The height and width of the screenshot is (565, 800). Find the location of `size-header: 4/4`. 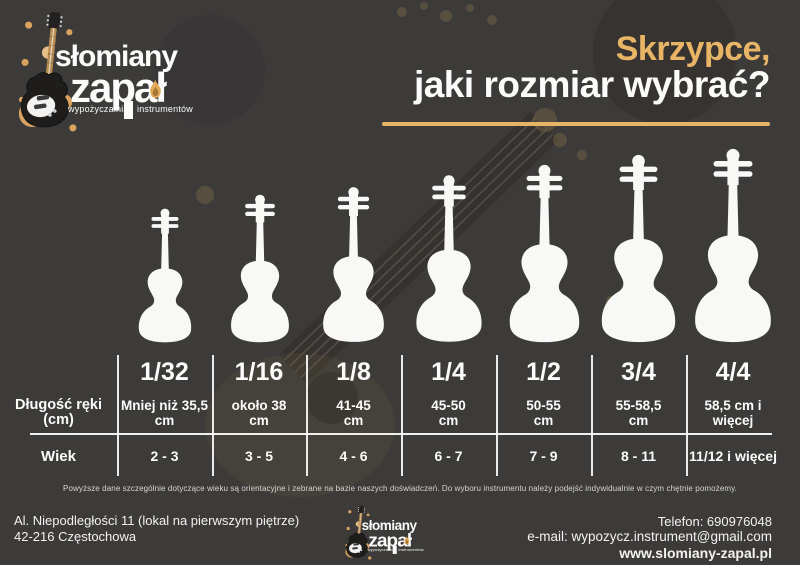

size-header: 4/4 is located at coordinates (733, 371).